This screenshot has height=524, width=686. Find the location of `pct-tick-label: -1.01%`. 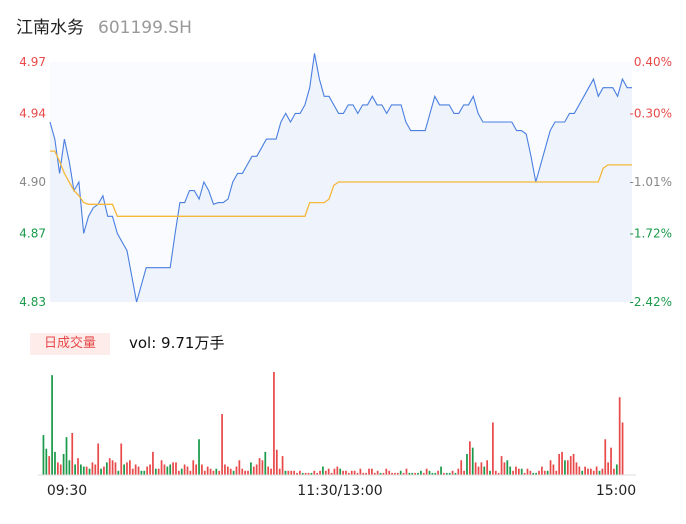

pct-tick-label: -1.01% is located at coordinates (651, 182).